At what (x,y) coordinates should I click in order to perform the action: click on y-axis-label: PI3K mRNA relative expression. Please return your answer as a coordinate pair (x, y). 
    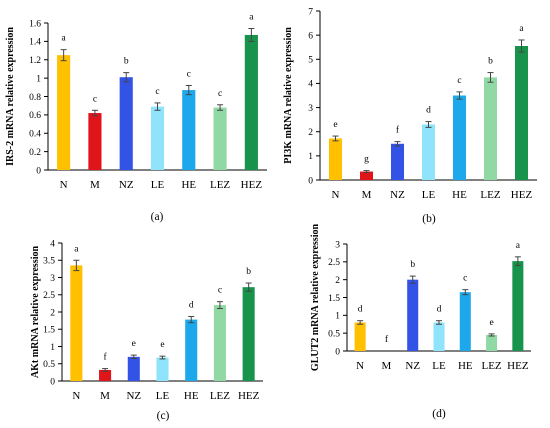
    Looking at the image, I should click on (288, 95).